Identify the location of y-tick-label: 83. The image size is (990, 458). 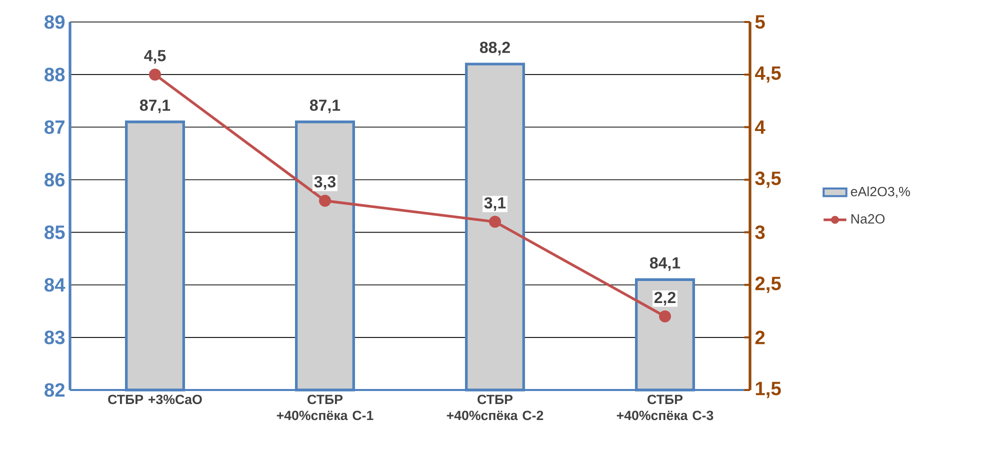
(54, 337).